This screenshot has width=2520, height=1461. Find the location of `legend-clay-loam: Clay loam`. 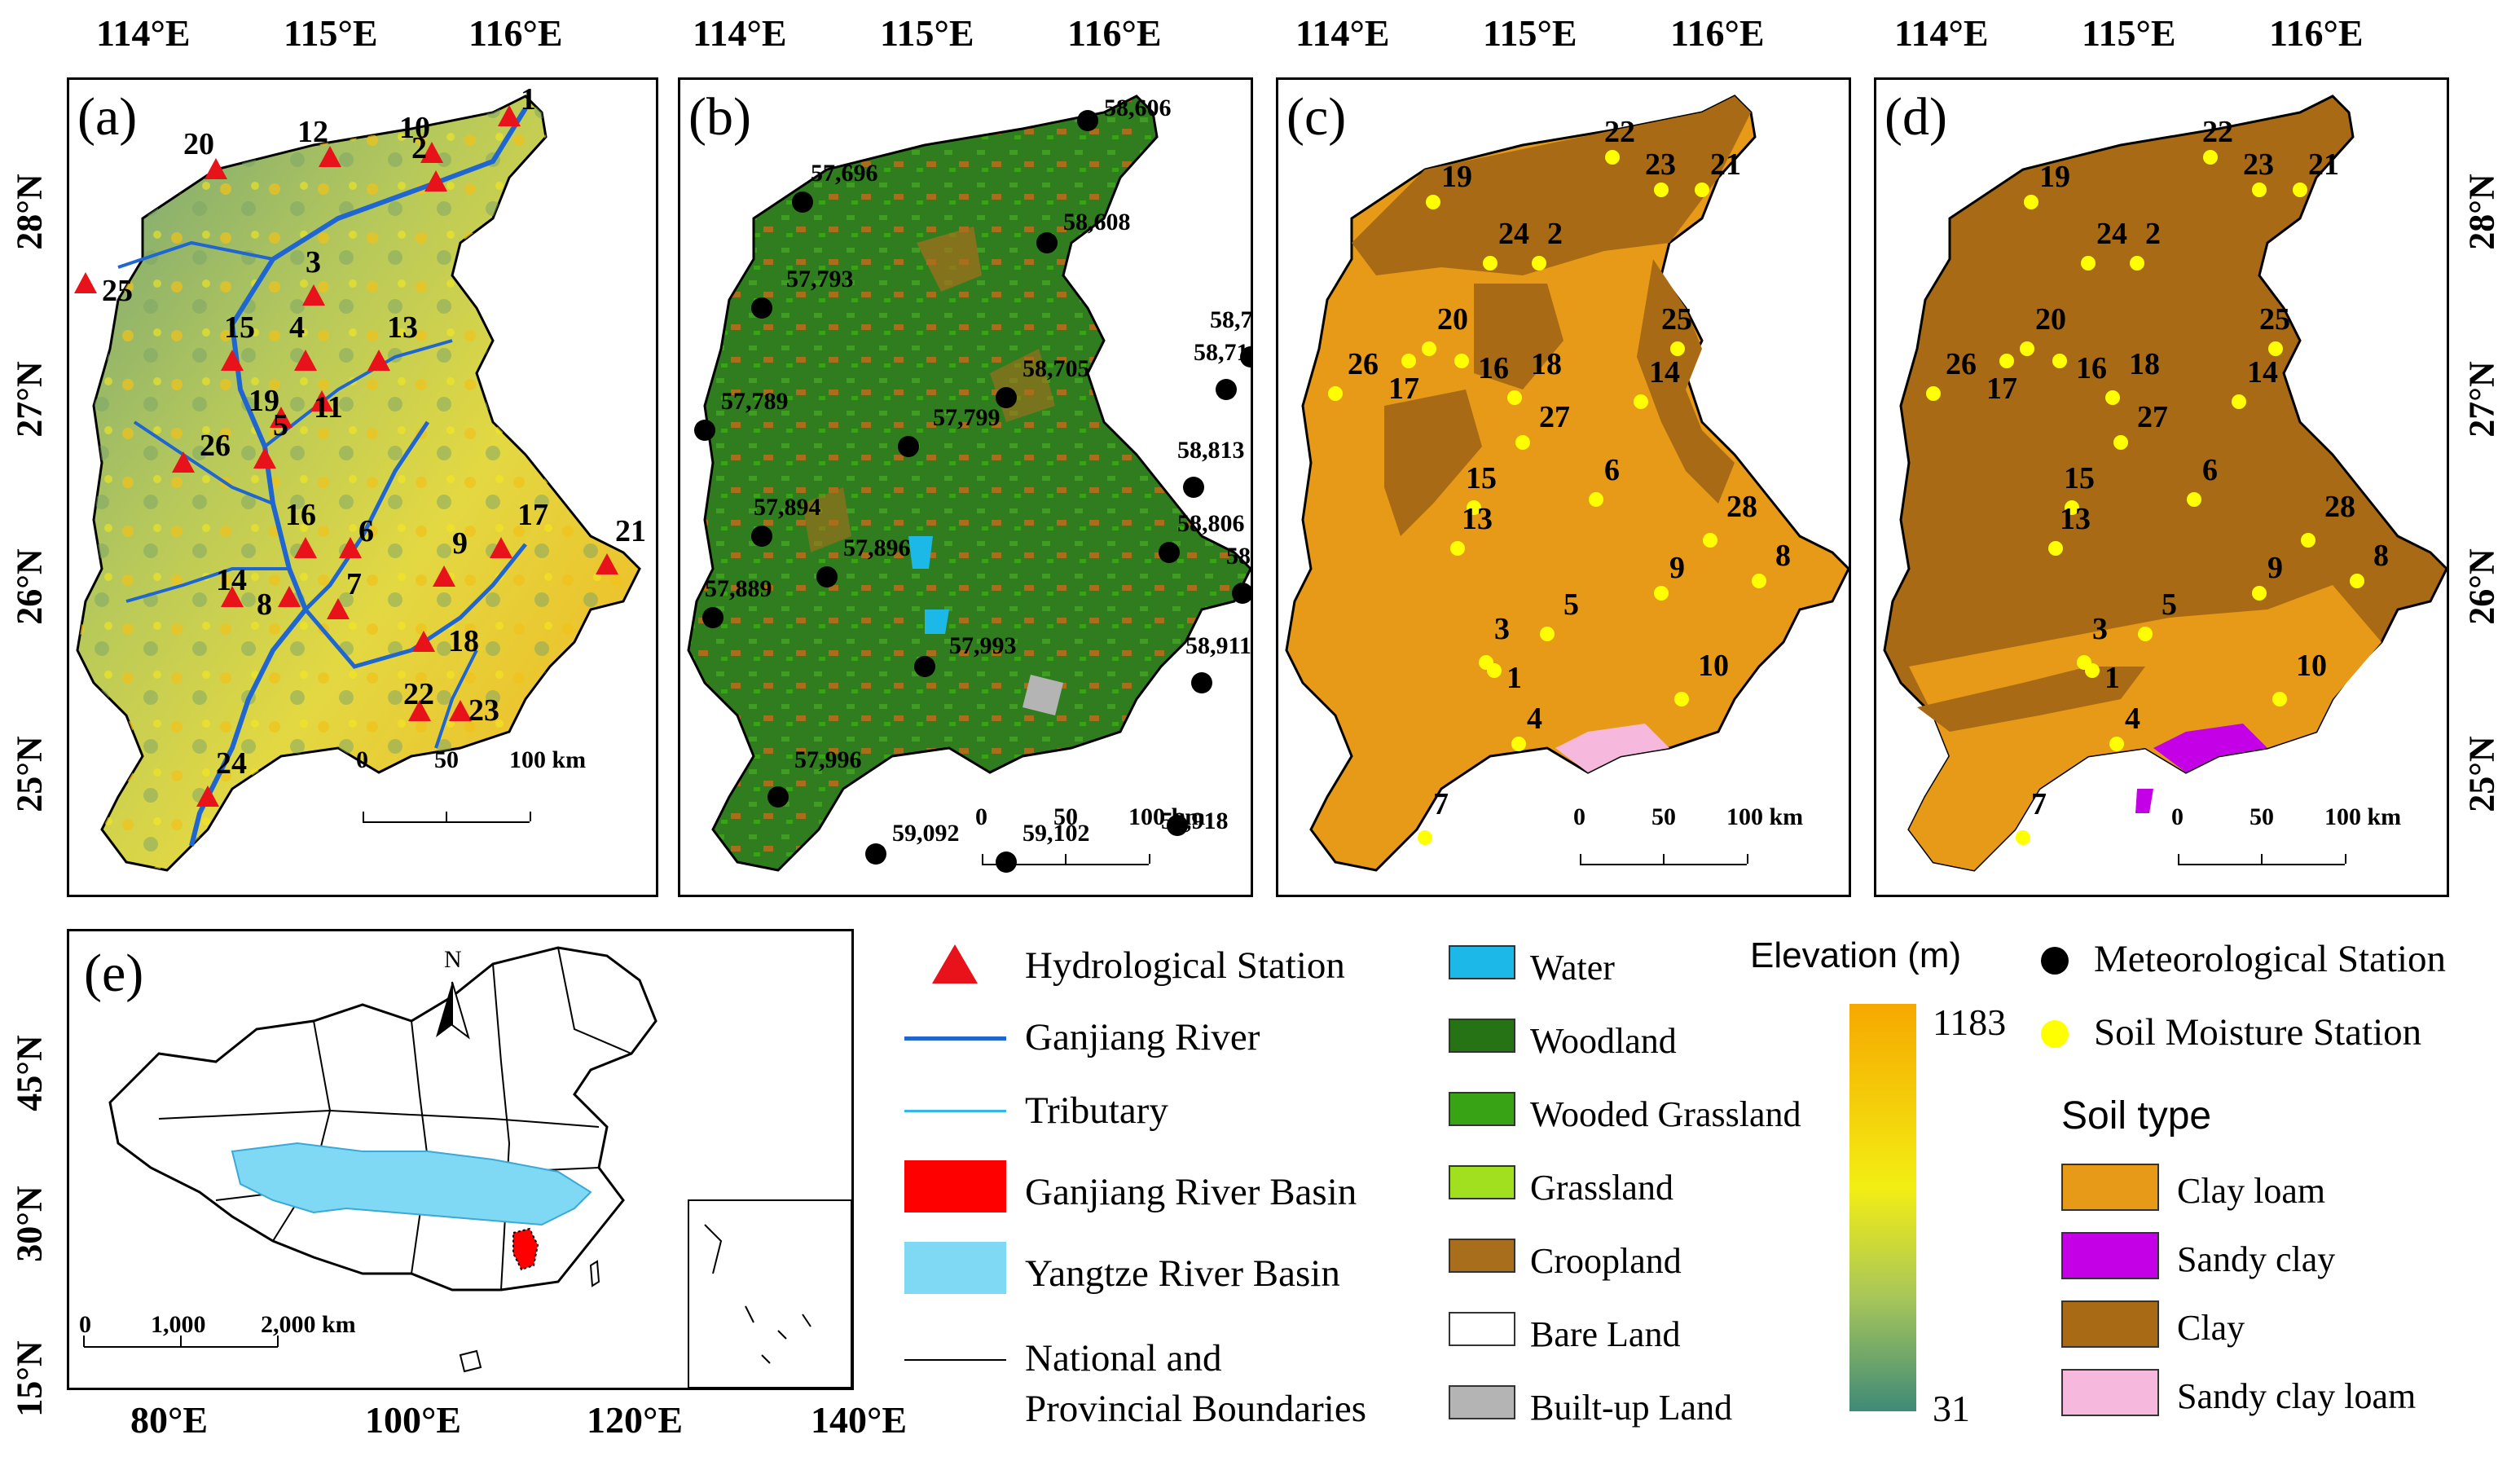

legend-clay-loam: Clay loam is located at coordinates (2252, 1191).